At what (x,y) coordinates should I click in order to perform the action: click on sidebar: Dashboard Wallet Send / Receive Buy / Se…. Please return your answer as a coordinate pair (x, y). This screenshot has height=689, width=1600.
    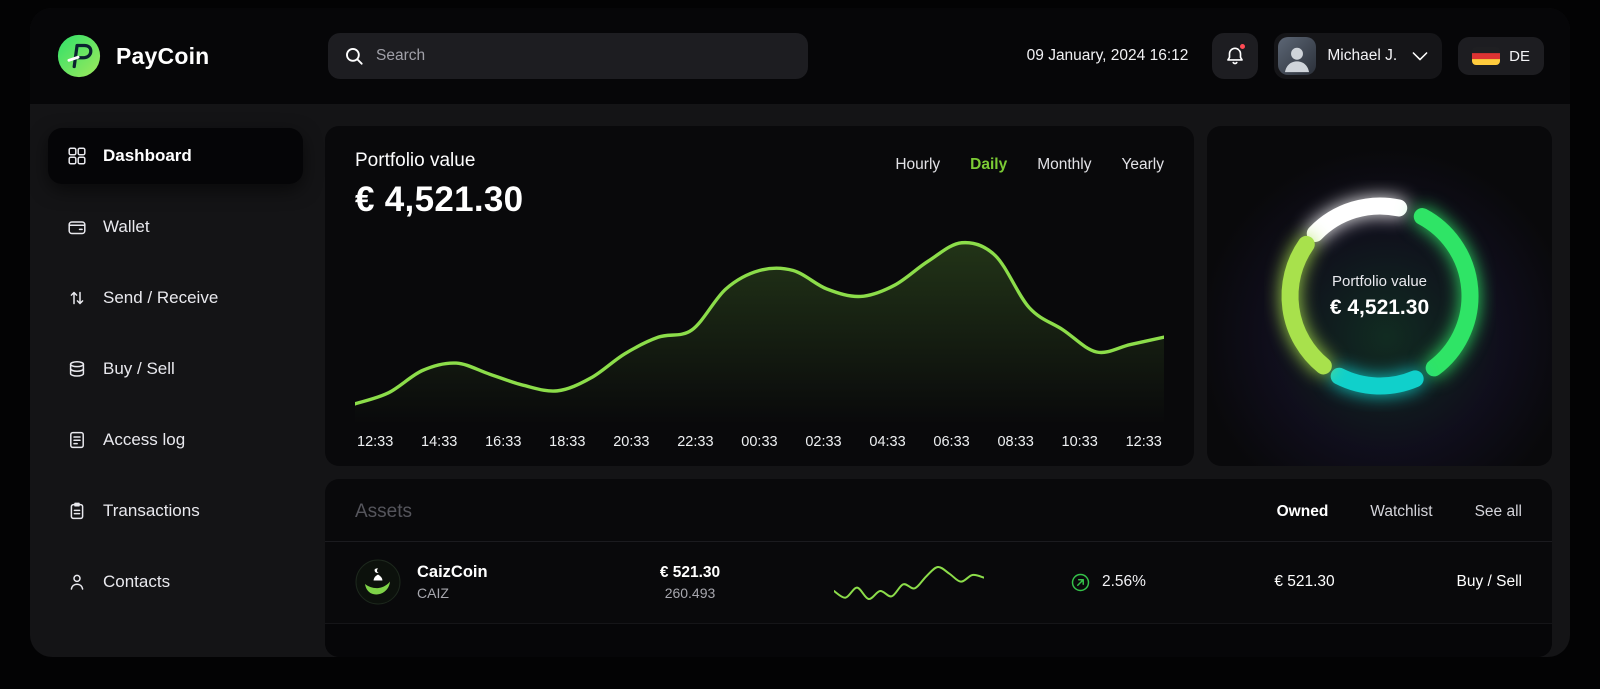
    Looking at the image, I should click on (175, 391).